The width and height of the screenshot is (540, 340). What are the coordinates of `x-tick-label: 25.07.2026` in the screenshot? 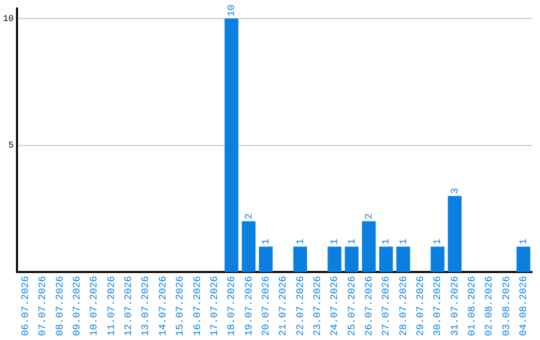 It's located at (352, 306).